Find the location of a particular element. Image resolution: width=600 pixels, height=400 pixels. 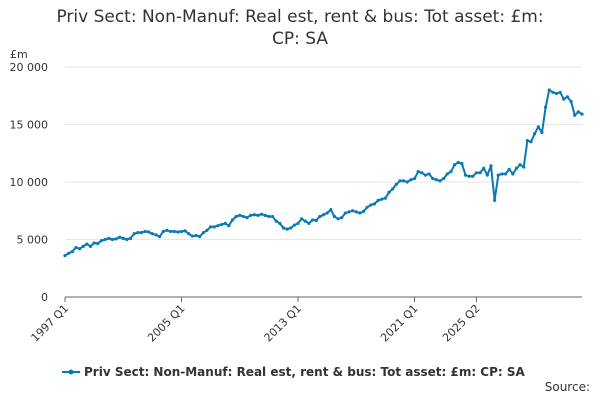

y-tick-label: 5 000 is located at coordinates (33, 240).